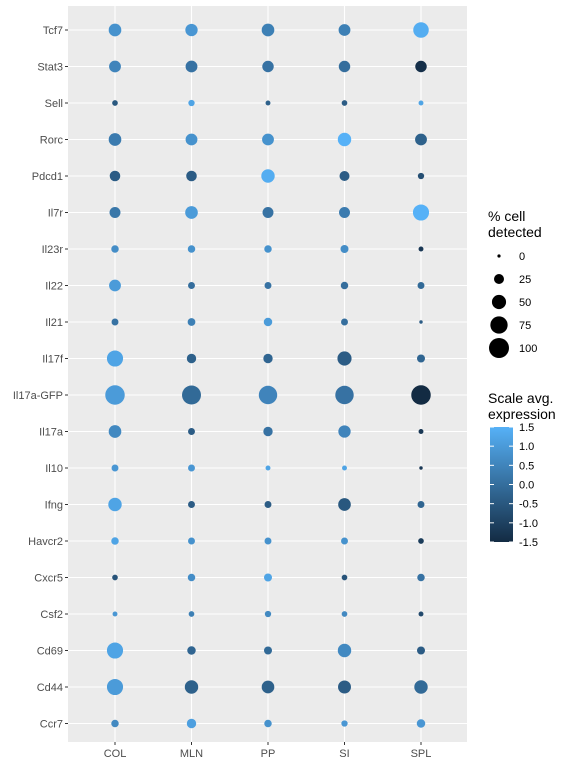 This screenshot has height=773, width=576. I want to click on dot-il10-spl, so click(421, 468).